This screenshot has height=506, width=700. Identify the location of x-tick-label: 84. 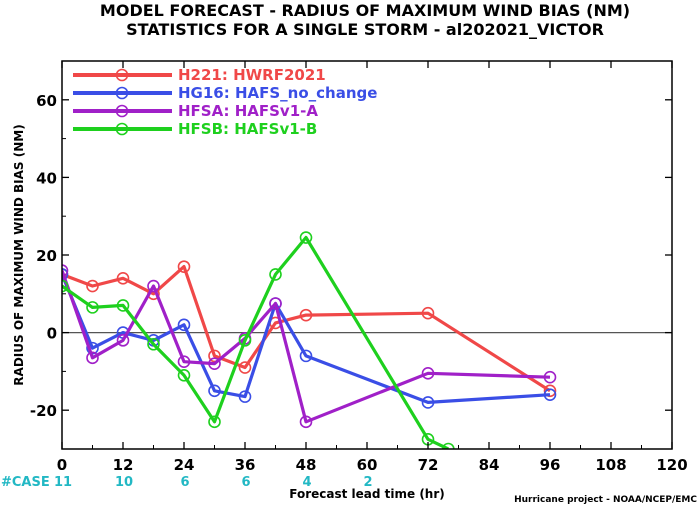
(489, 465).